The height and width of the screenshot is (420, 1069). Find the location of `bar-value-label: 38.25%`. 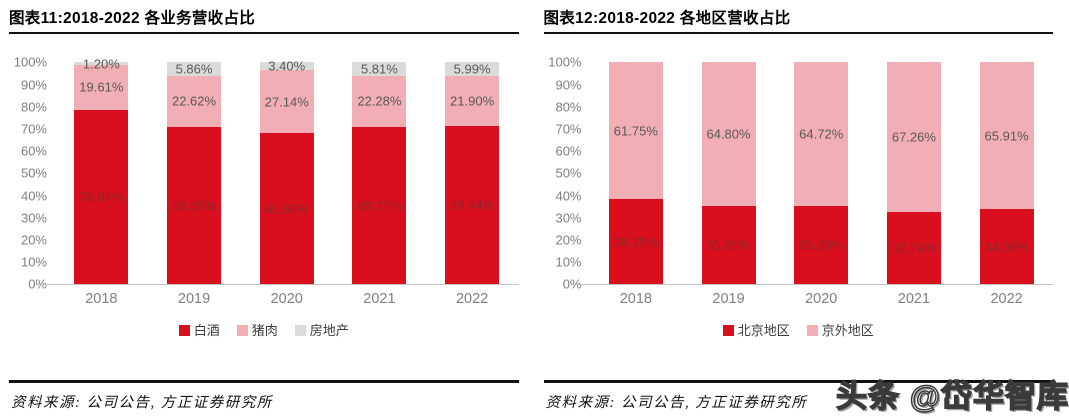

bar-value-label: 38.25% is located at coordinates (635, 242).